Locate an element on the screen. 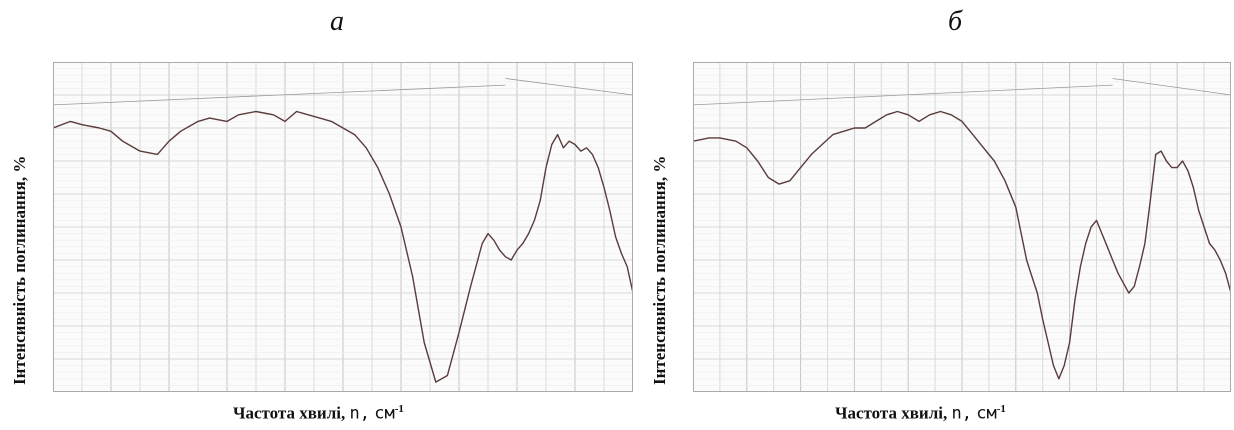 The width and height of the screenshot is (1234, 430). panel-a-x-axis-label: Частота хвилі, n, см-1 is located at coordinates (318, 413).